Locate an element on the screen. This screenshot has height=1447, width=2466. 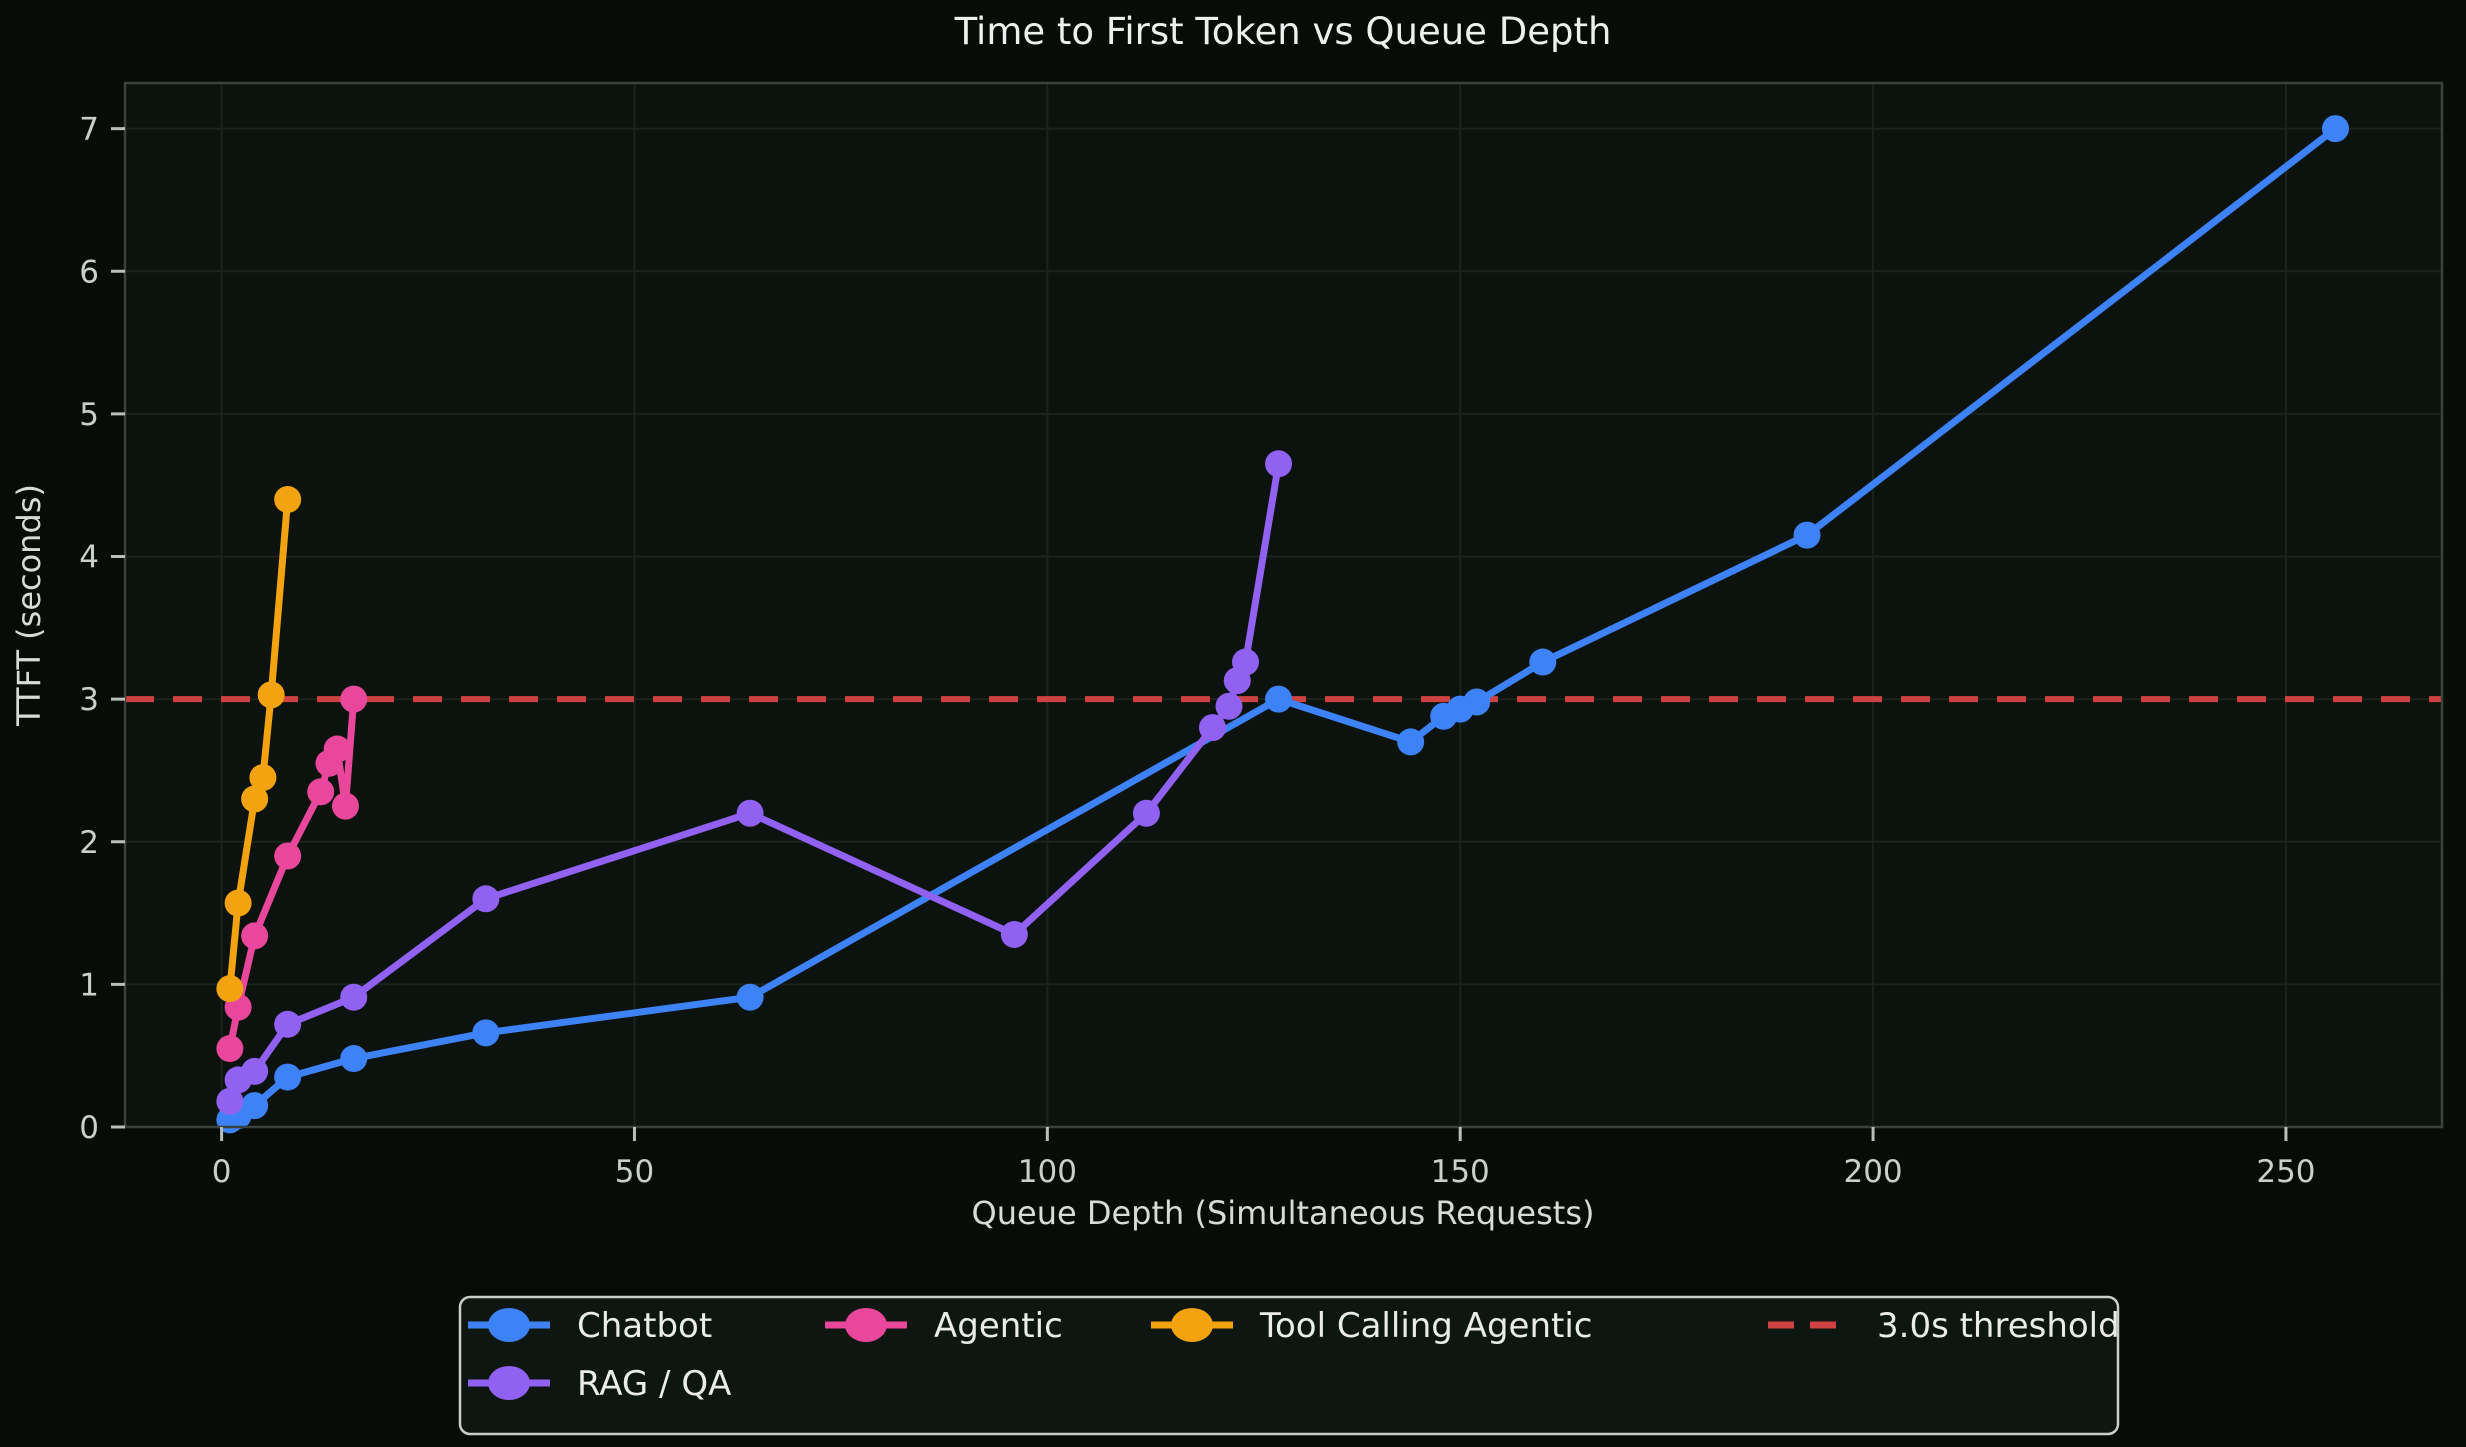
legend-item-rag-qa: RAG / QA is located at coordinates (599, 1384).